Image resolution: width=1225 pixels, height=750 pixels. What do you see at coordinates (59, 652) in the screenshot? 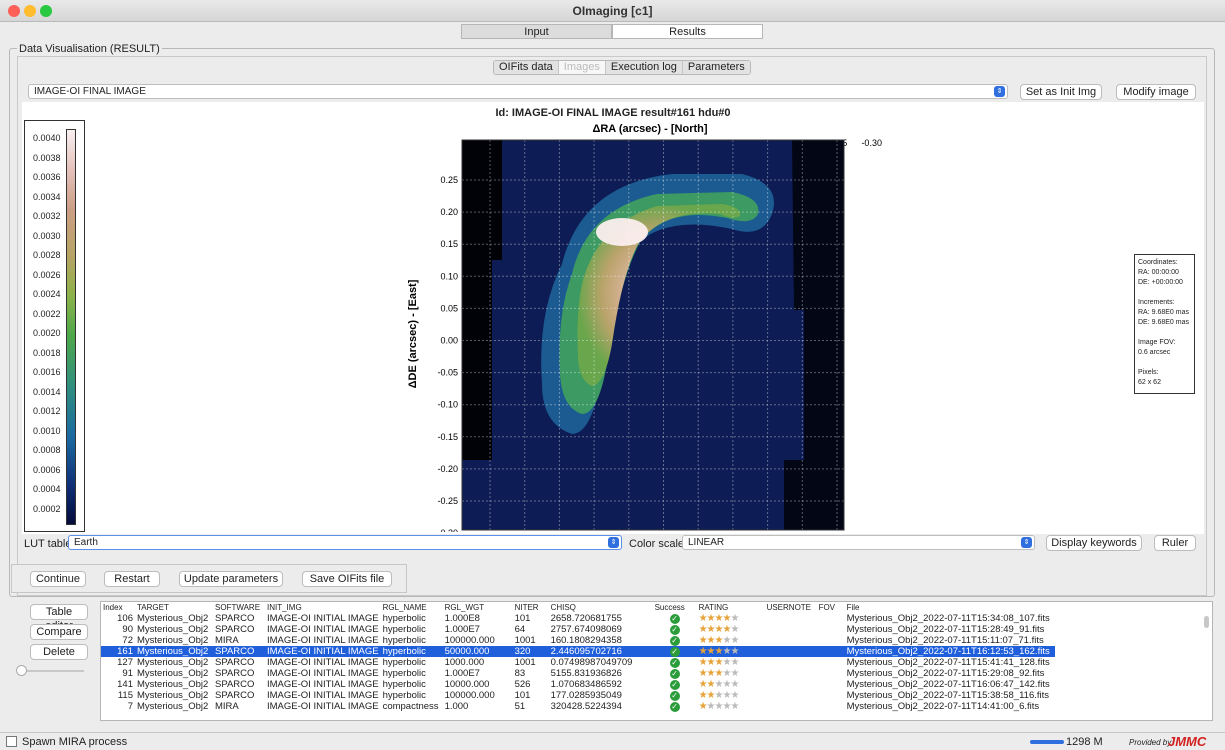
I see `delete-button: Delete` at bounding box center [59, 652].